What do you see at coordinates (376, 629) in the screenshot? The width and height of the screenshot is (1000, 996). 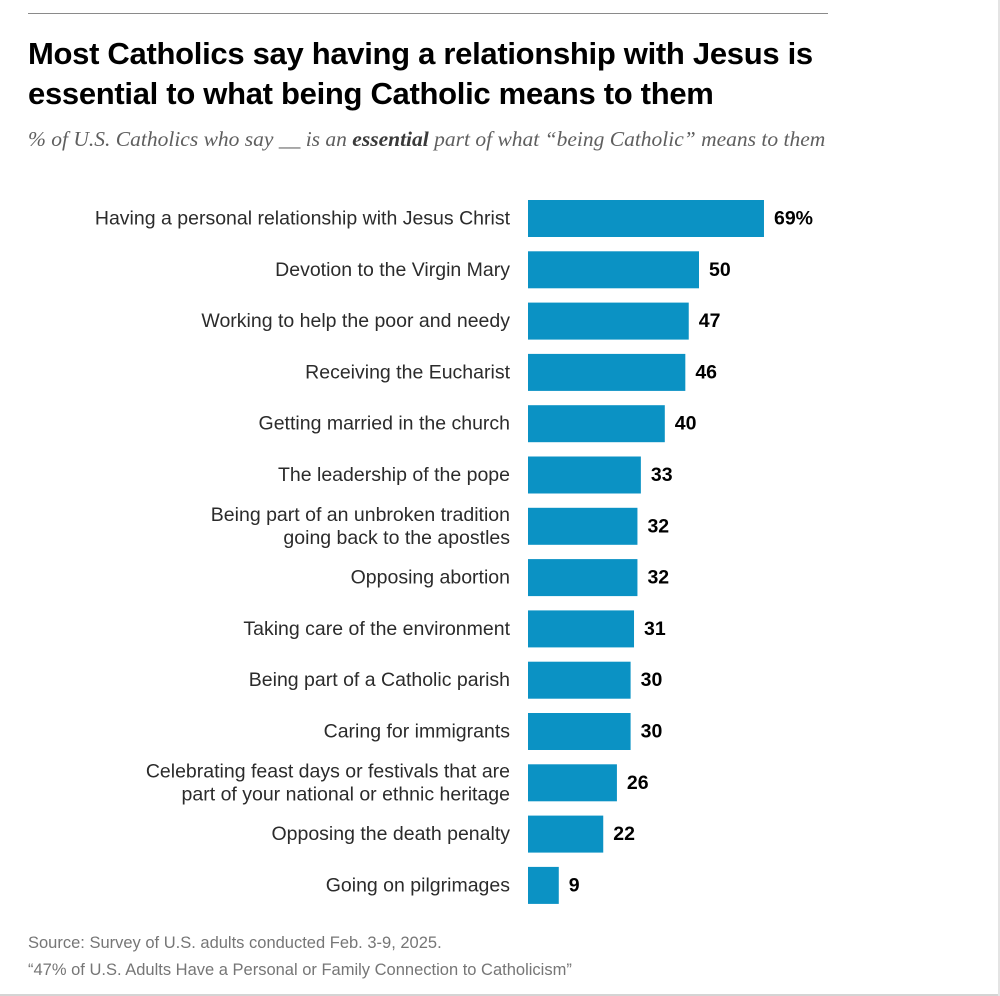 I see `category-label: Taking care of the environment` at bounding box center [376, 629].